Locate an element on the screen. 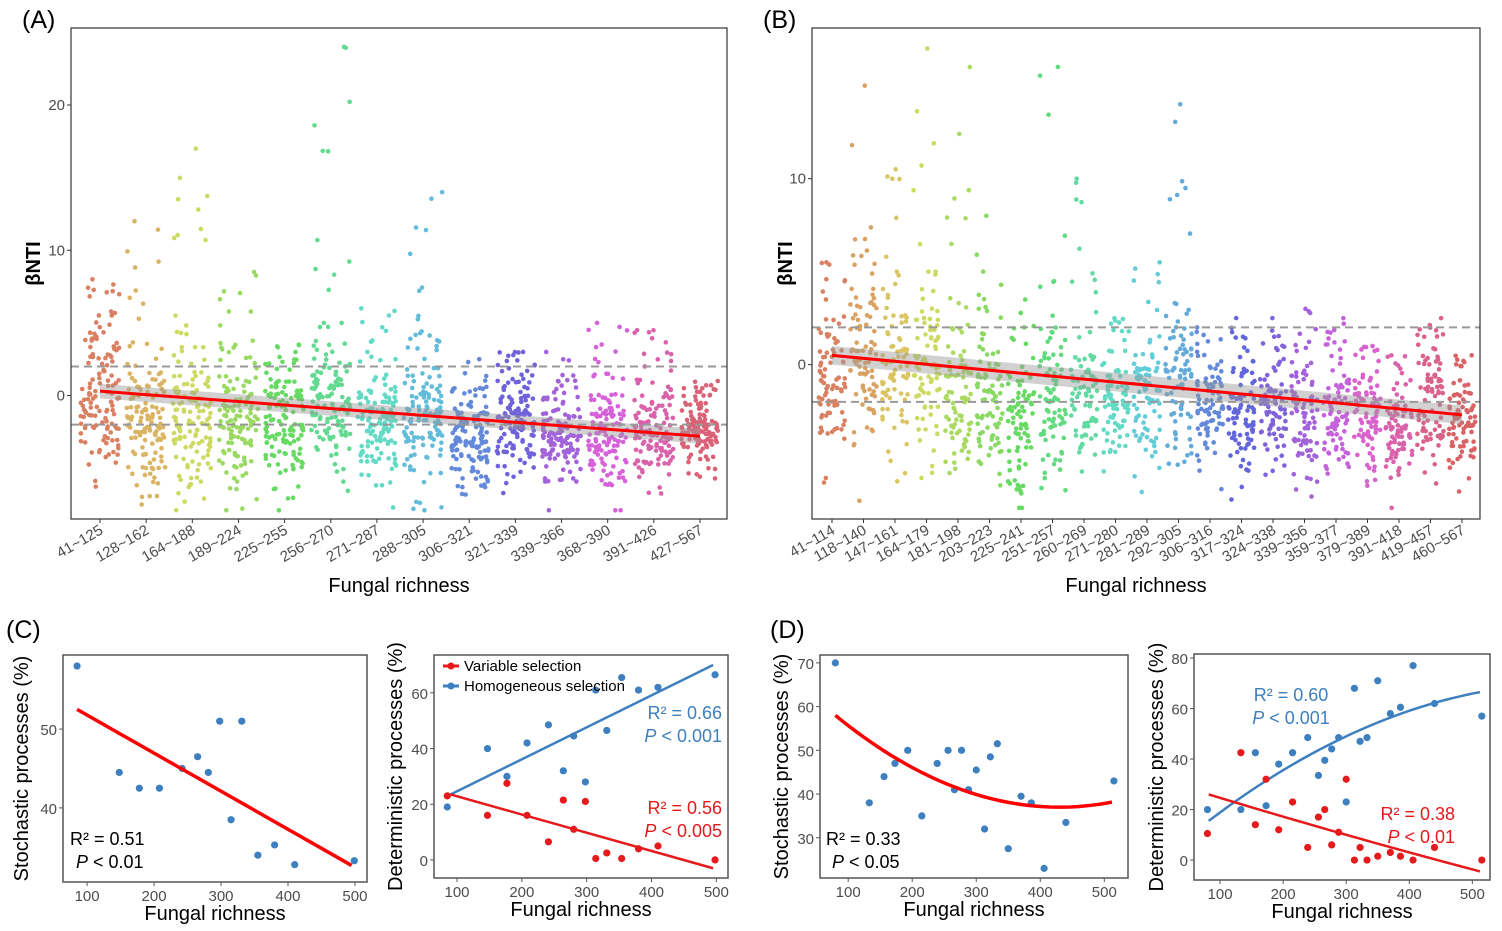 This screenshot has width=1502, height=931. fit-curve is located at coordinates (1344, 833).